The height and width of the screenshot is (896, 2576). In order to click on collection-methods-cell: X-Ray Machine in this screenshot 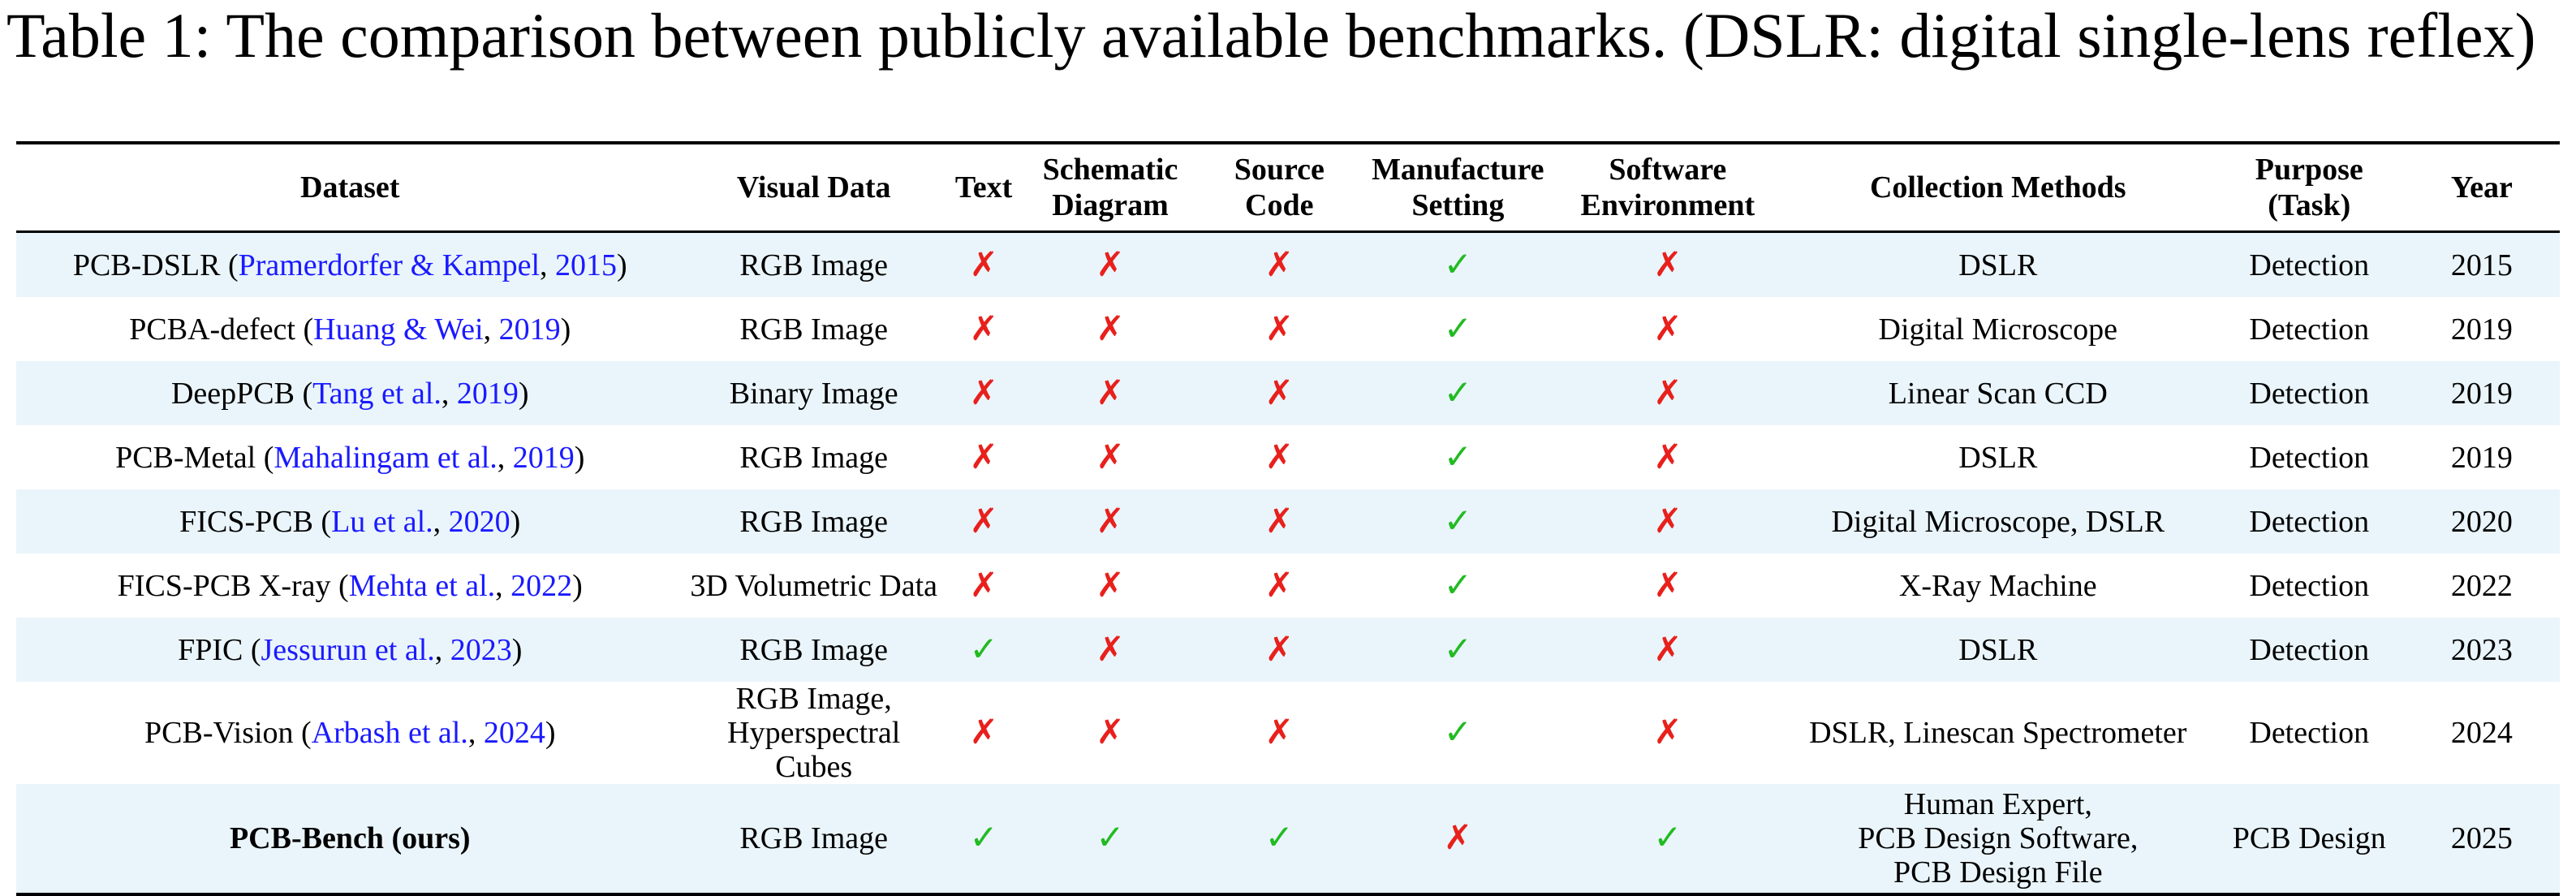, I will do `click(1998, 586)`.